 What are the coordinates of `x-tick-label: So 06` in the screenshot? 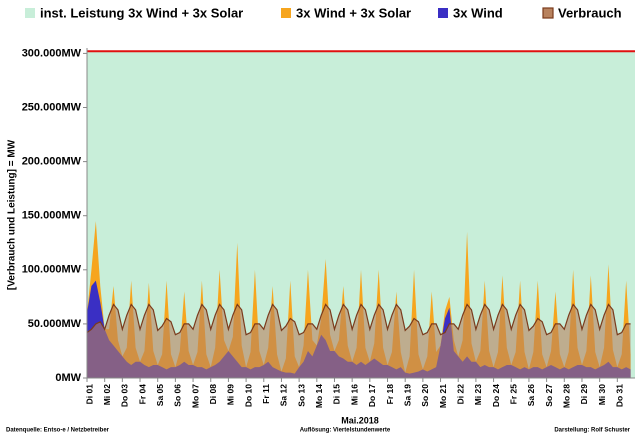 It's located at (178, 395).